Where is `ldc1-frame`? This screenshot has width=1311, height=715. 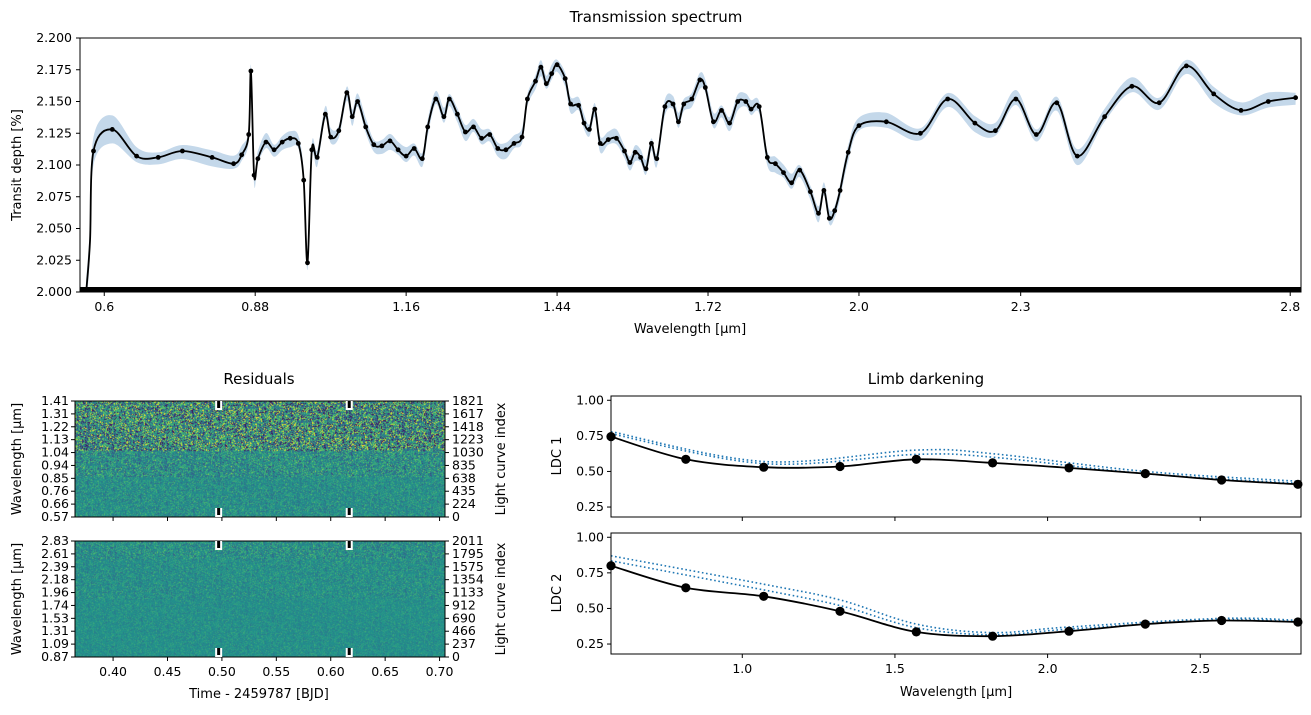
ldc1-frame is located at coordinates (956, 456).